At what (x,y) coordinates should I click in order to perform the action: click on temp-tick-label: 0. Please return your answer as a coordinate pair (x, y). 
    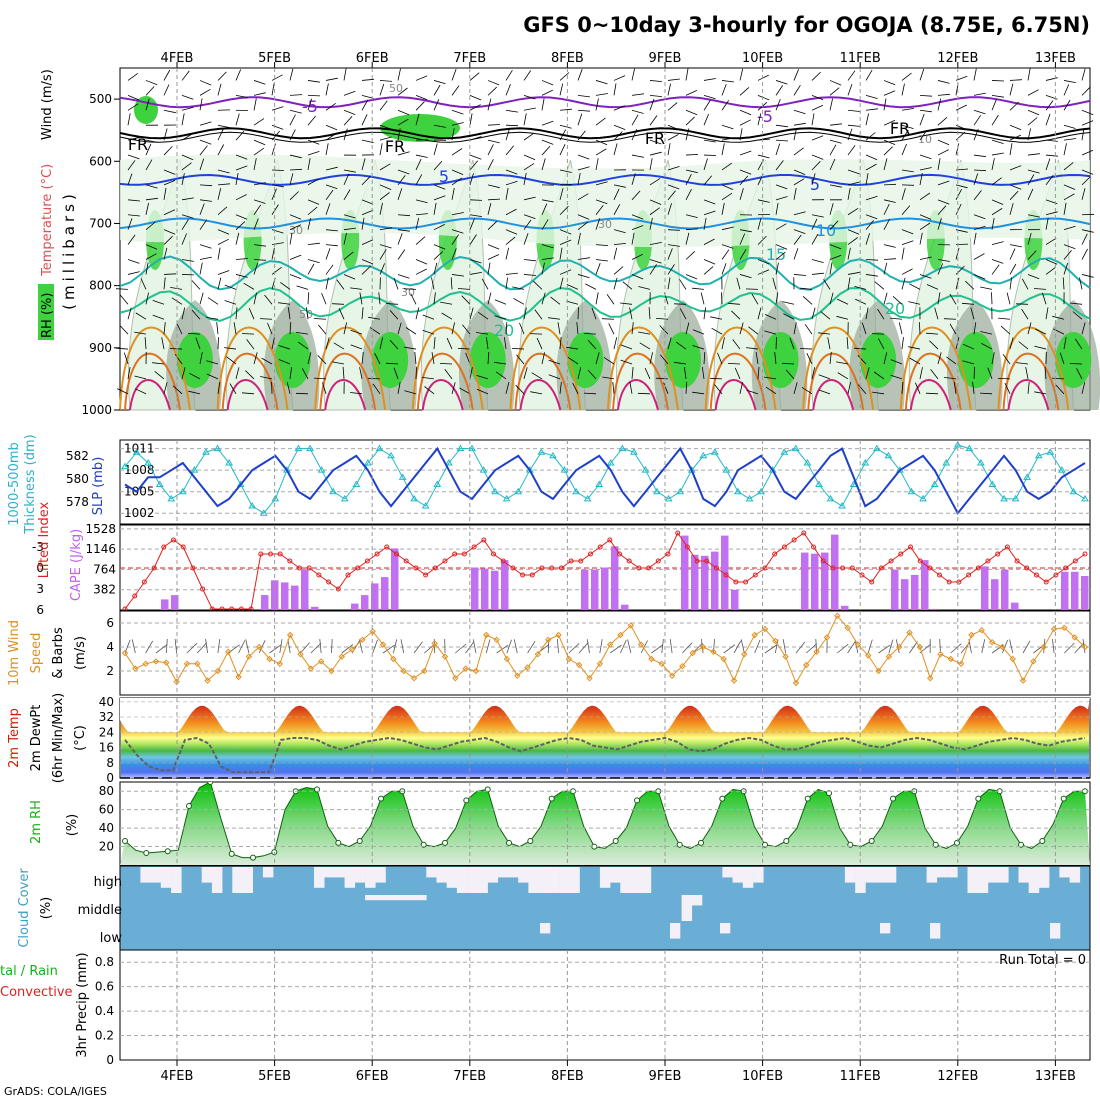
    Looking at the image, I should click on (110, 778).